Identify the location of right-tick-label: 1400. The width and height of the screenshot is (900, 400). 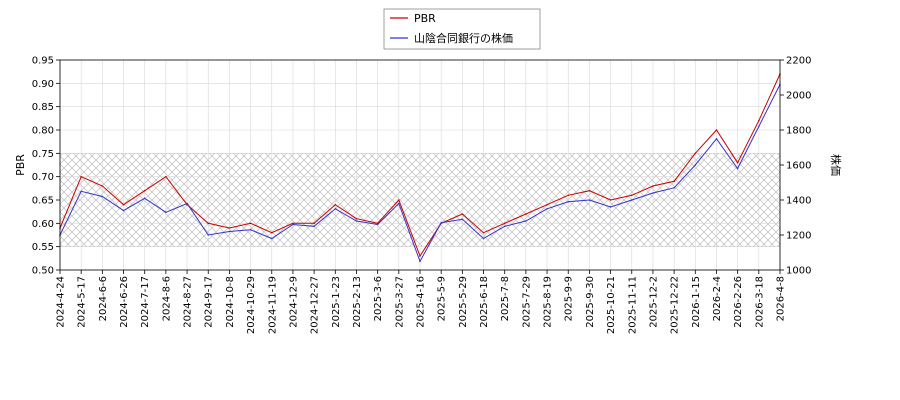
(798, 201).